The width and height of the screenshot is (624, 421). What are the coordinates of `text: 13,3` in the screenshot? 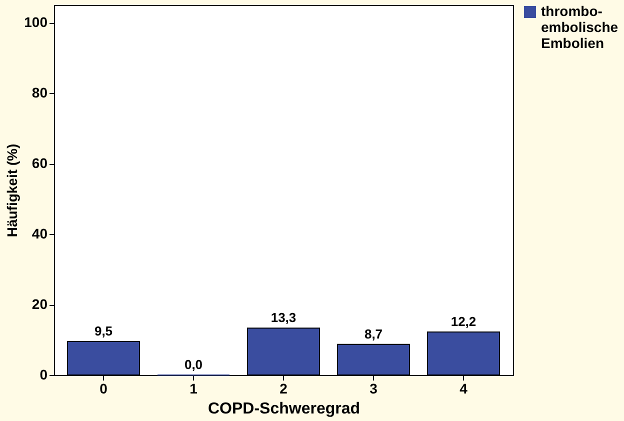 It's located at (283, 318).